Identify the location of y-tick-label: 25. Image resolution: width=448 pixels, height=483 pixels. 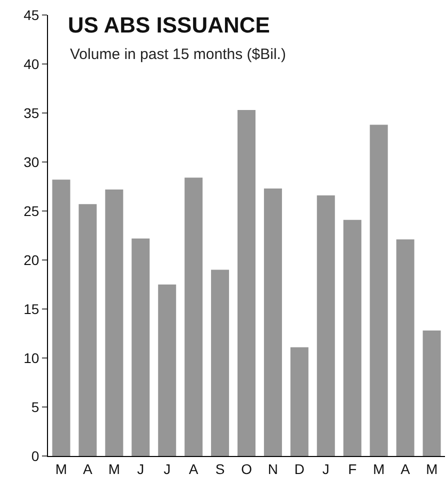
(32, 210).